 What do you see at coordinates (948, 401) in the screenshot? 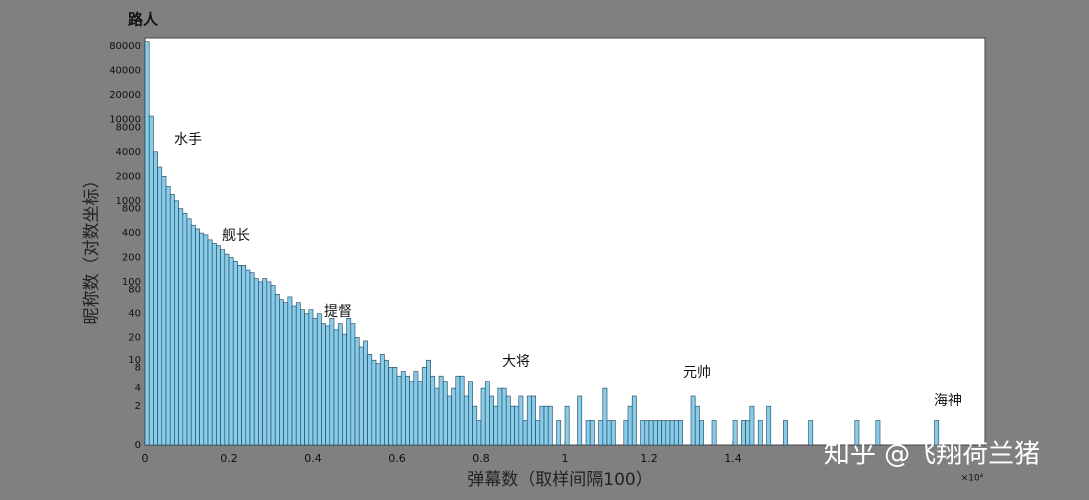
I see `annotation: 海神` at bounding box center [948, 401].